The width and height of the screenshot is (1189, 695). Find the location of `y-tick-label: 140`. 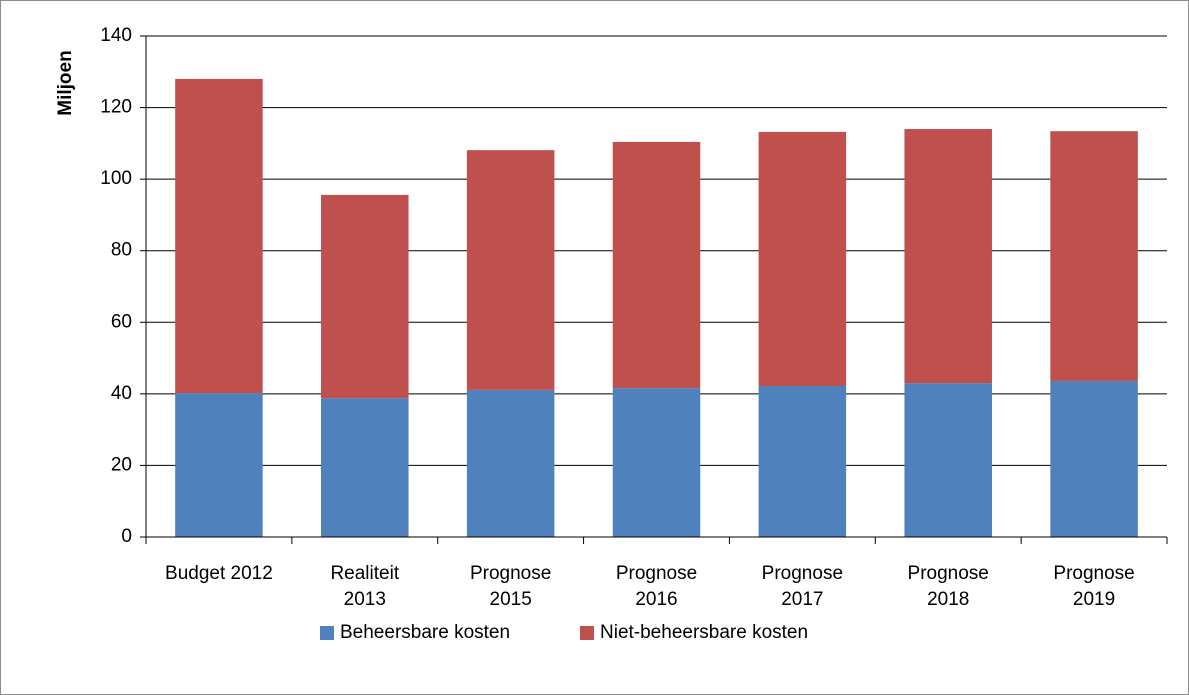

y-tick-label: 140 is located at coordinates (116, 35).